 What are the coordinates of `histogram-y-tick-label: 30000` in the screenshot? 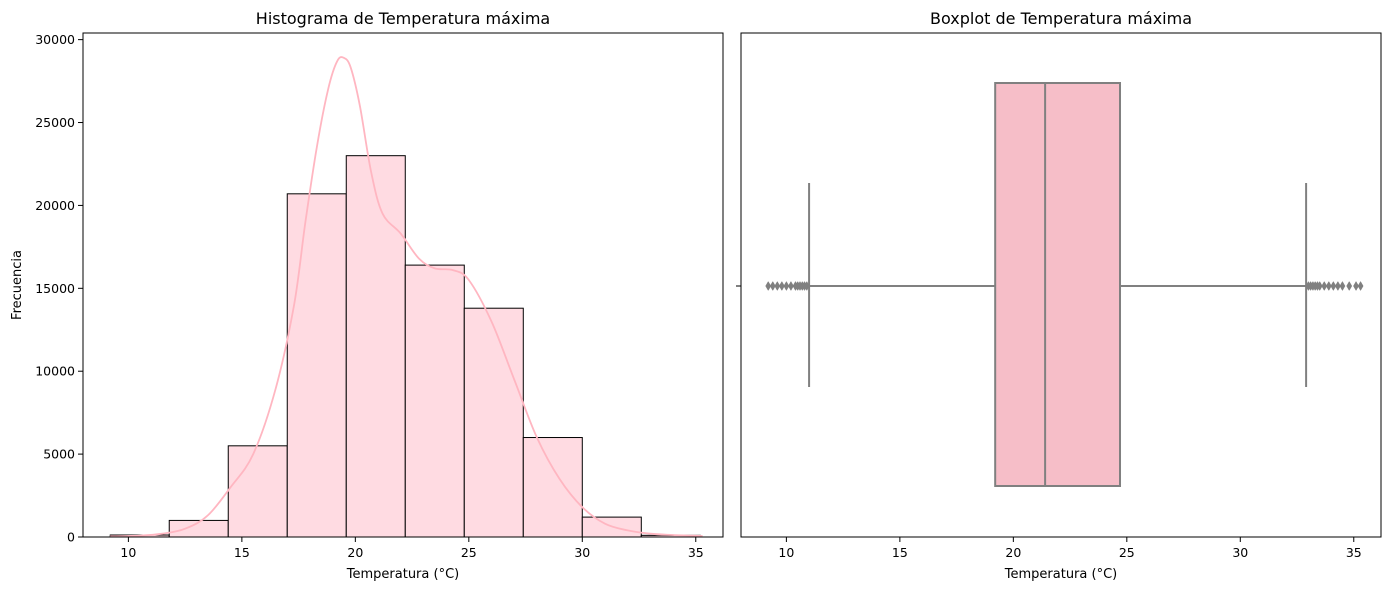 It's located at (55, 39).